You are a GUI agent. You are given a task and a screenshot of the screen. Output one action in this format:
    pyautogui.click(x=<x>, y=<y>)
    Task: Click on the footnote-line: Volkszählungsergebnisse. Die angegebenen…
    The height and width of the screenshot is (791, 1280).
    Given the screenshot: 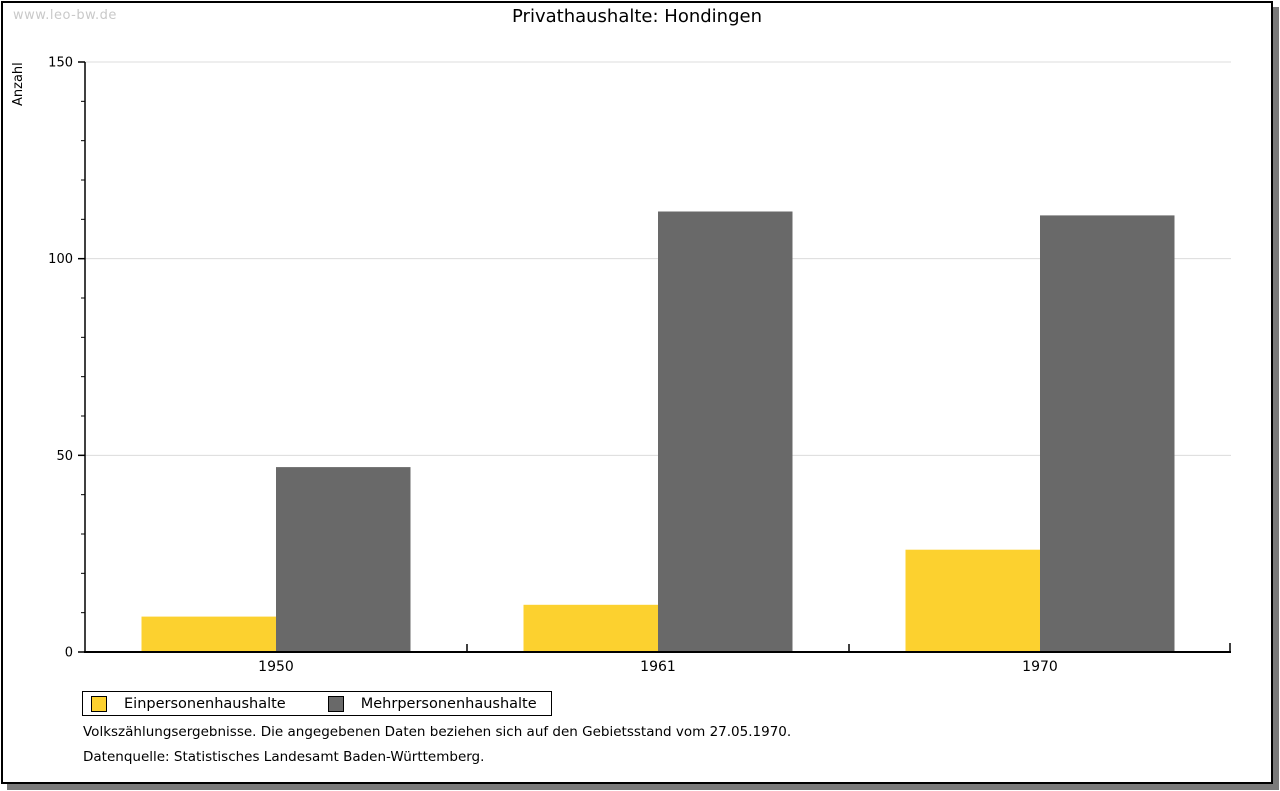 What is the action you would take?
    pyautogui.click(x=437, y=732)
    